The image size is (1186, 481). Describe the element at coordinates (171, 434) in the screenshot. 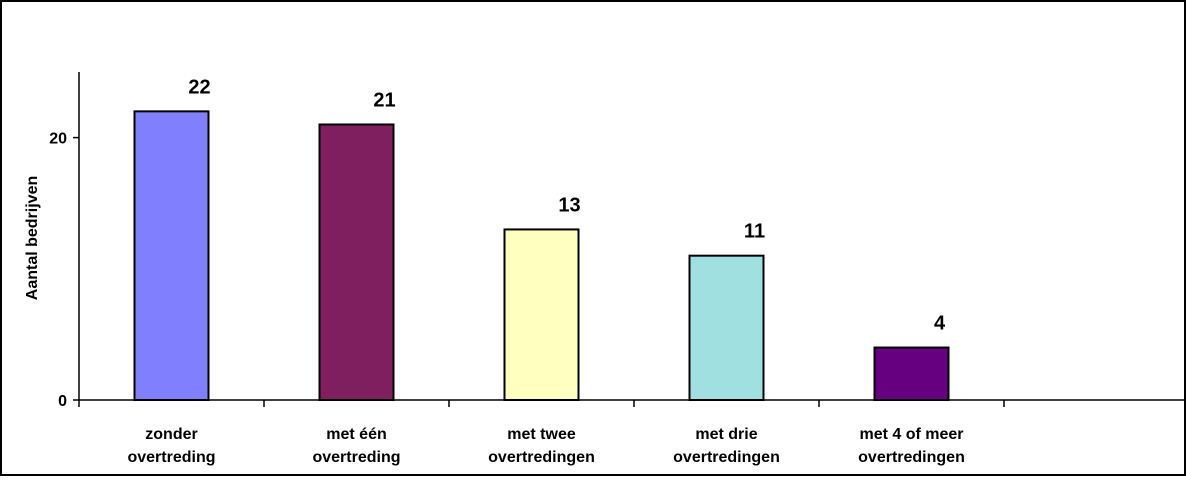

I see `category-label-1: zonder` at that location.